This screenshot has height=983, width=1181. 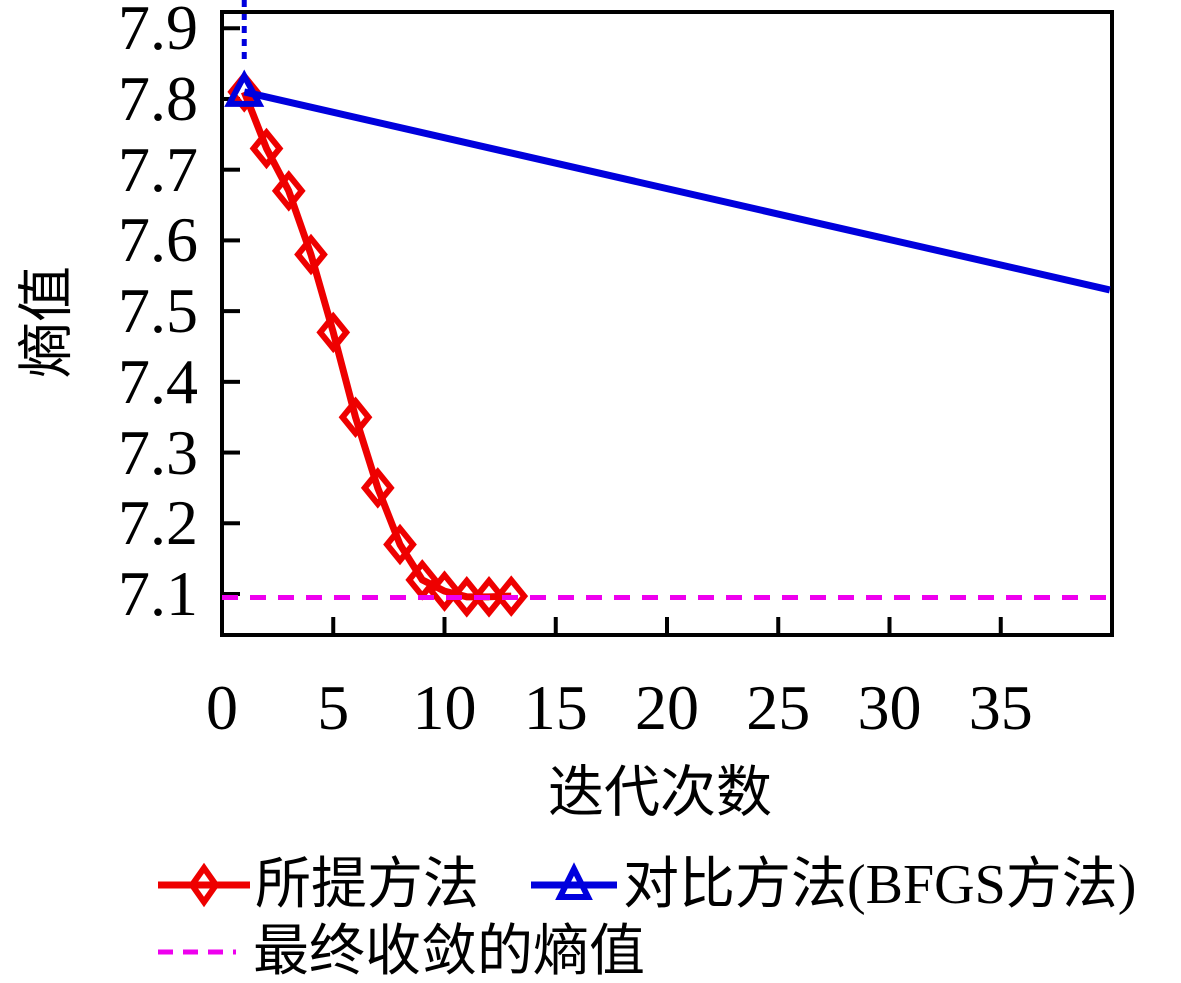 What do you see at coordinates (660, 793) in the screenshot?
I see `x-axis-title: 迭代次数` at bounding box center [660, 793].